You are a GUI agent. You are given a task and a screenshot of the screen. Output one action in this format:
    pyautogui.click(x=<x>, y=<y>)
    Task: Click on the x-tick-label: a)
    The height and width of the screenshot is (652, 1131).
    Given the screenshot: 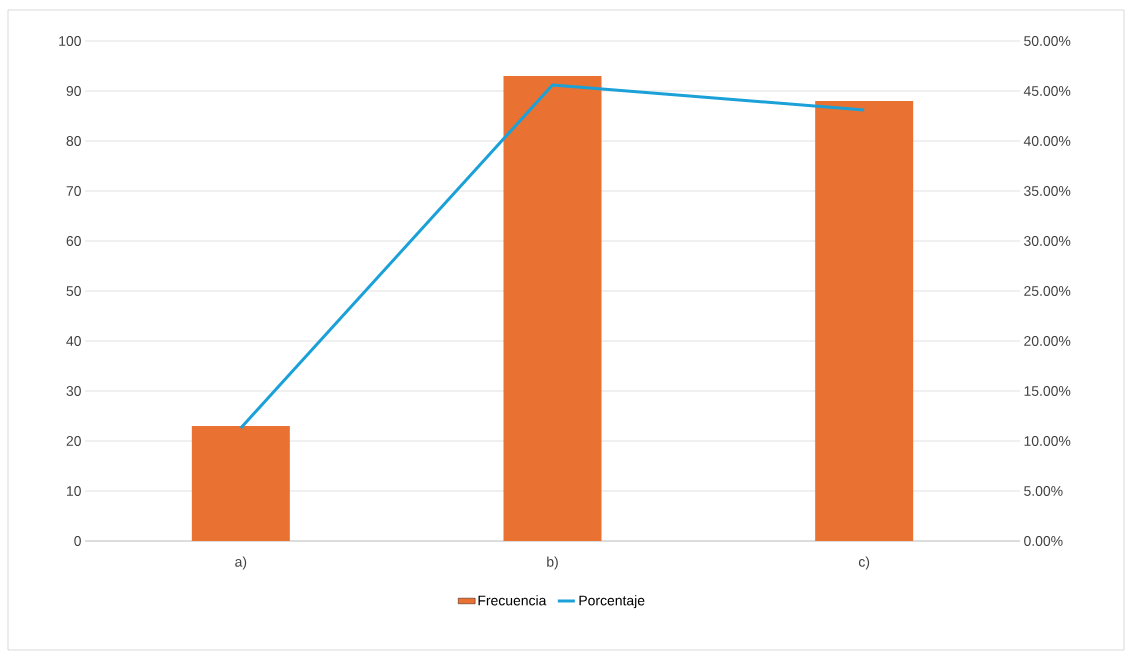 What is the action you would take?
    pyautogui.click(x=241, y=563)
    